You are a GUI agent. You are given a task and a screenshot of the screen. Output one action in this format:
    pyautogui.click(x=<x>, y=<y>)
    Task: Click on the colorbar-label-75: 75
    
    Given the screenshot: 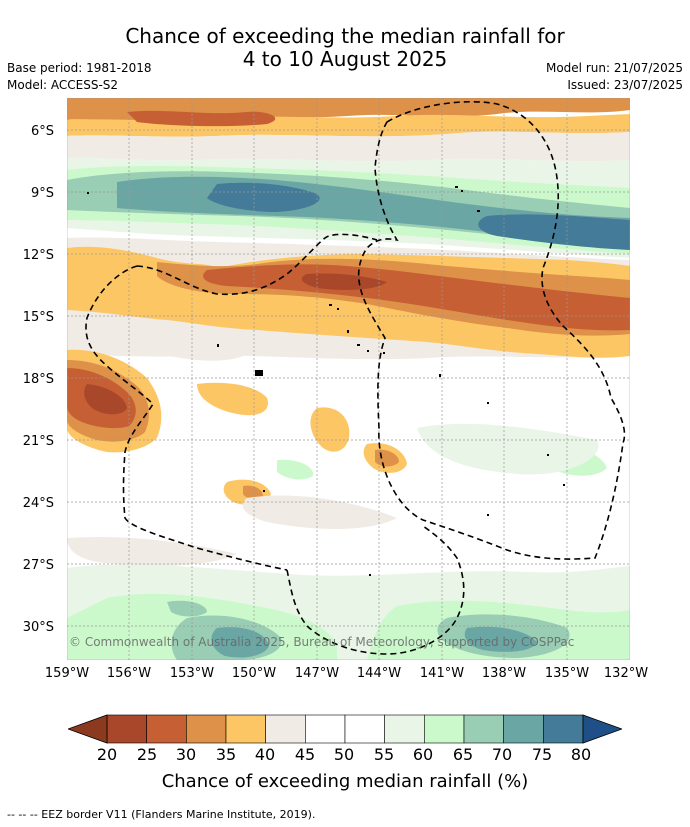 What is the action you would take?
    pyautogui.click(x=542, y=754)
    